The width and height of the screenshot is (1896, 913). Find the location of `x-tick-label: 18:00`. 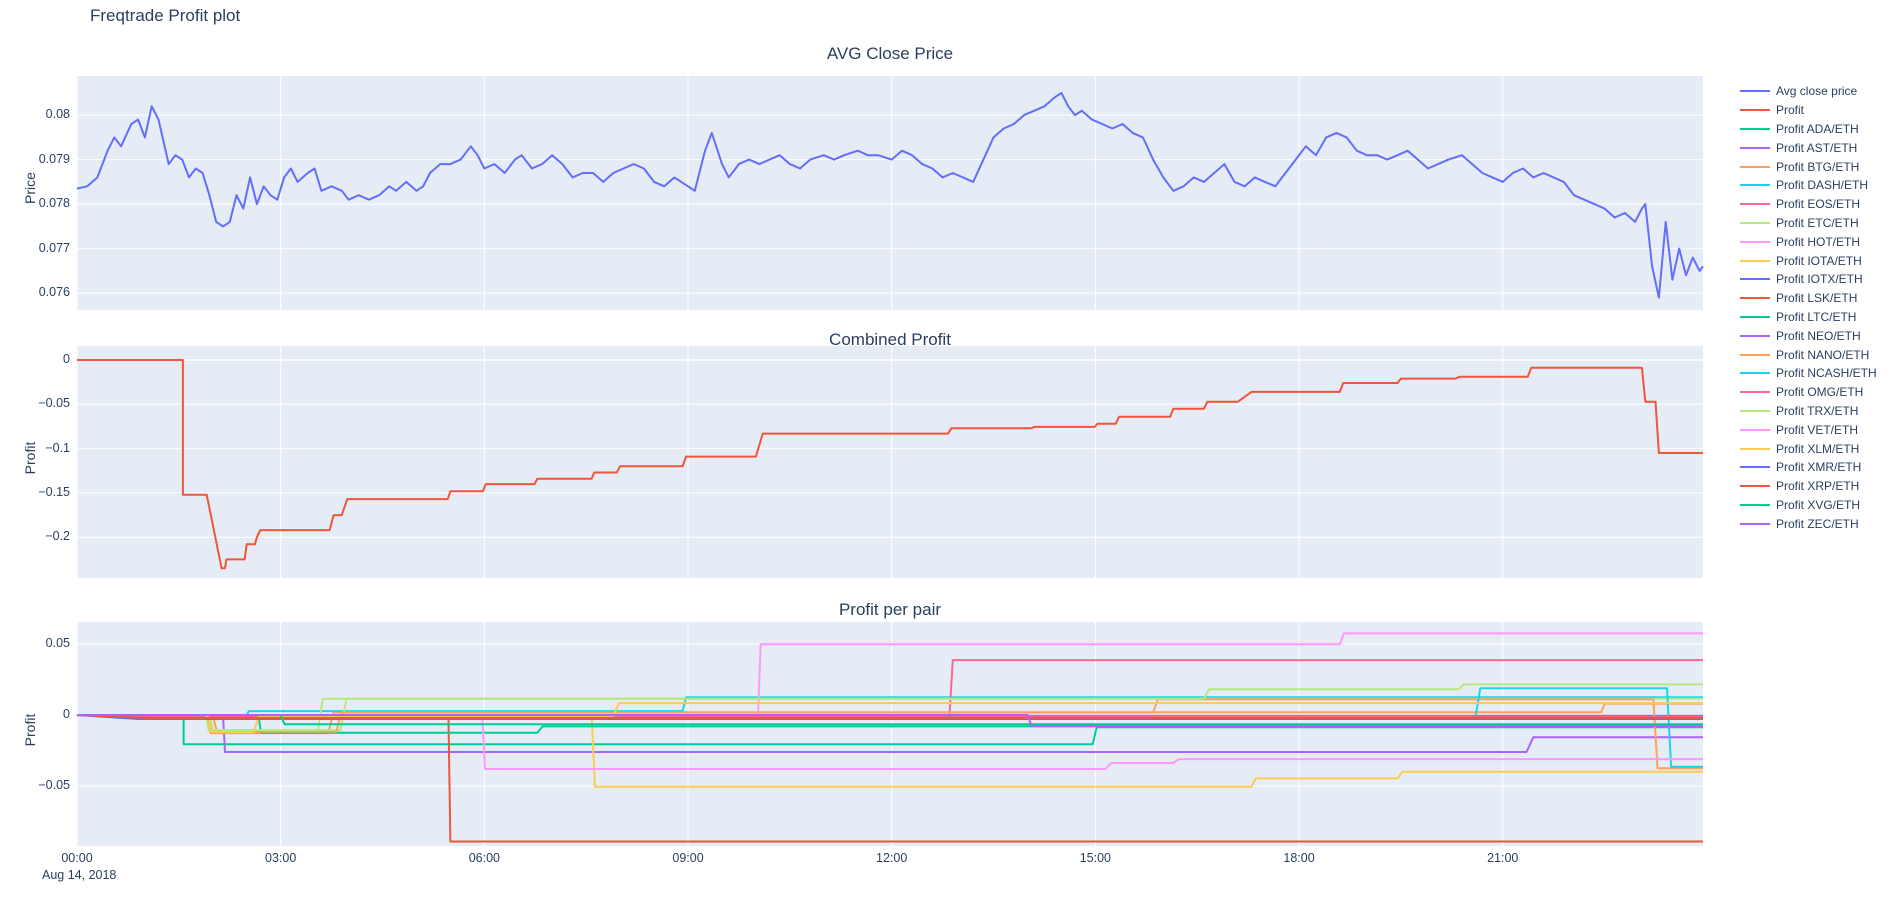

x-tick-label: 18:00 is located at coordinates (1299, 858).